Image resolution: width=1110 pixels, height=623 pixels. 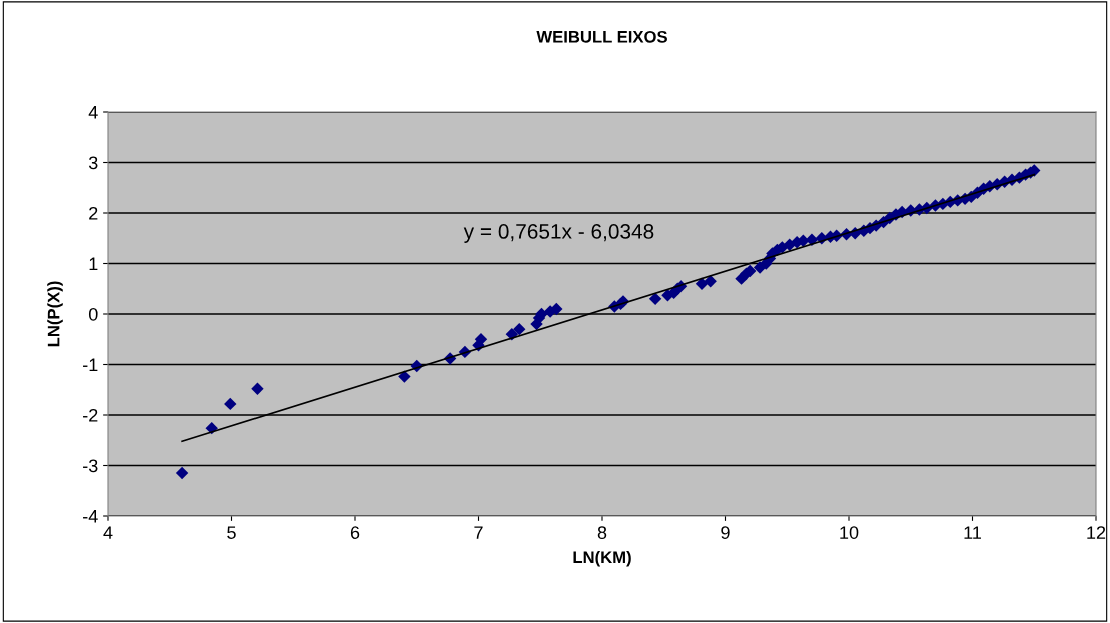 What do you see at coordinates (90, 415) in the screenshot?
I see `y-tick-label: -2` at bounding box center [90, 415].